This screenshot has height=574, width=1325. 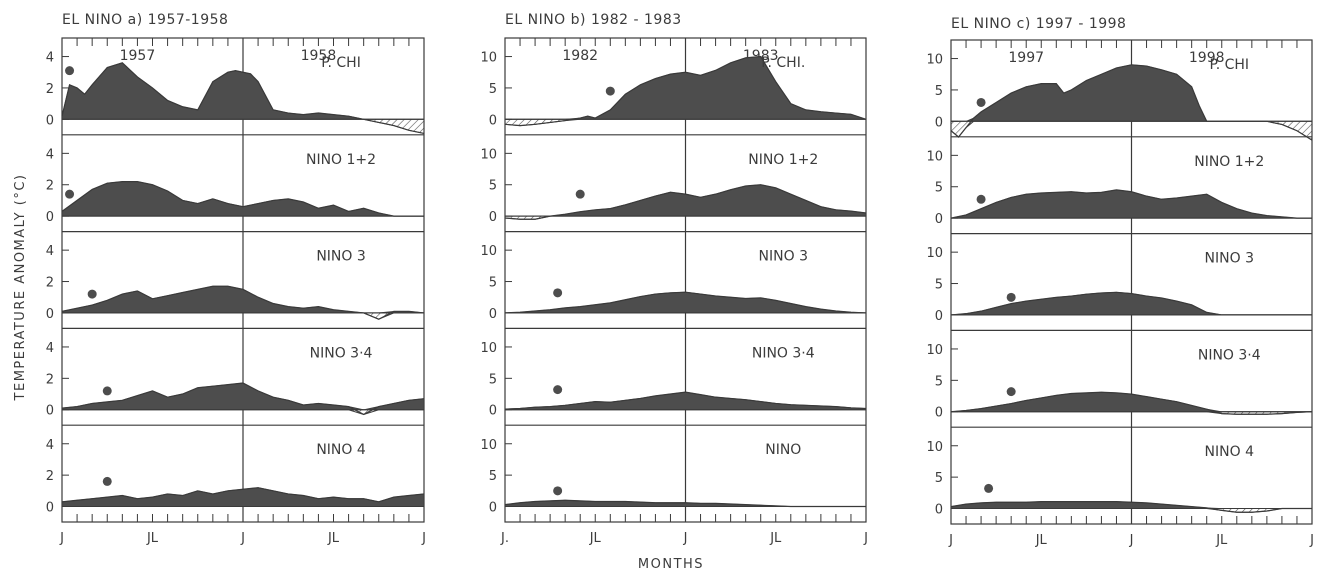 What do you see at coordinates (319, 56) in the screenshot?
I see `year-label: 1958` at bounding box center [319, 56].